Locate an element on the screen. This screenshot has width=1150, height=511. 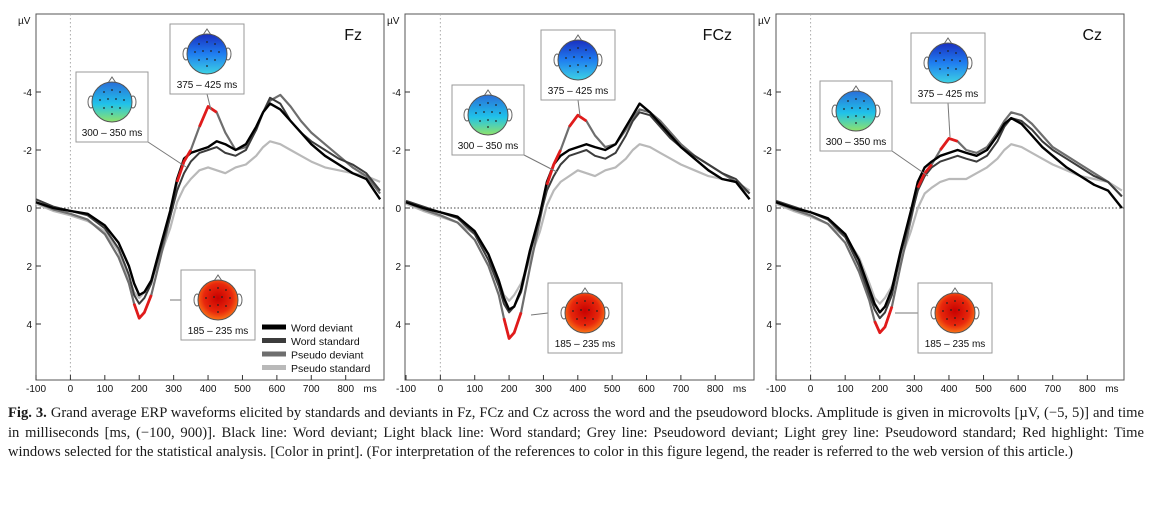
y-tick-label: 4 is located at coordinates (769, 325).